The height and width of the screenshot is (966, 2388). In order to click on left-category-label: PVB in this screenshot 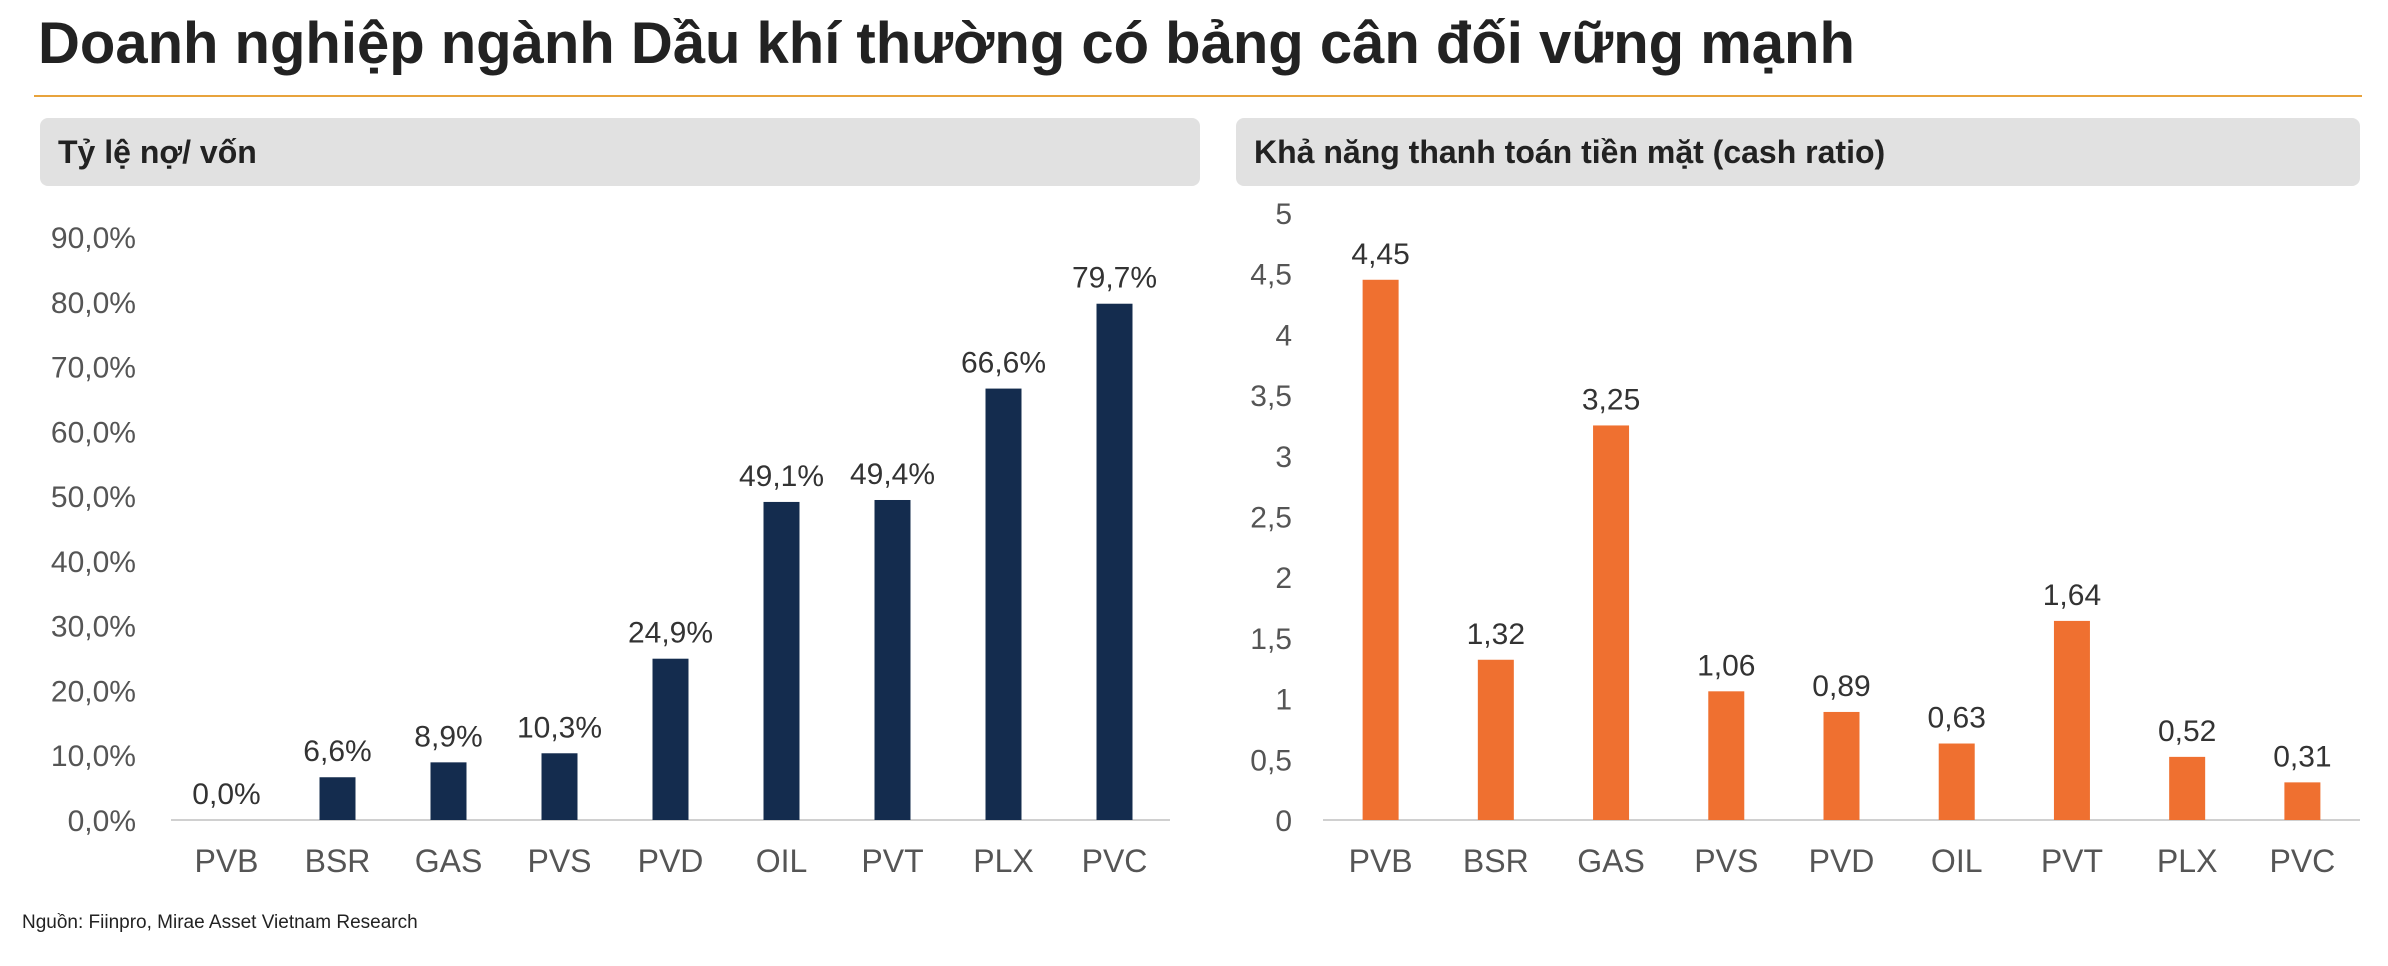, I will do `click(226, 861)`.